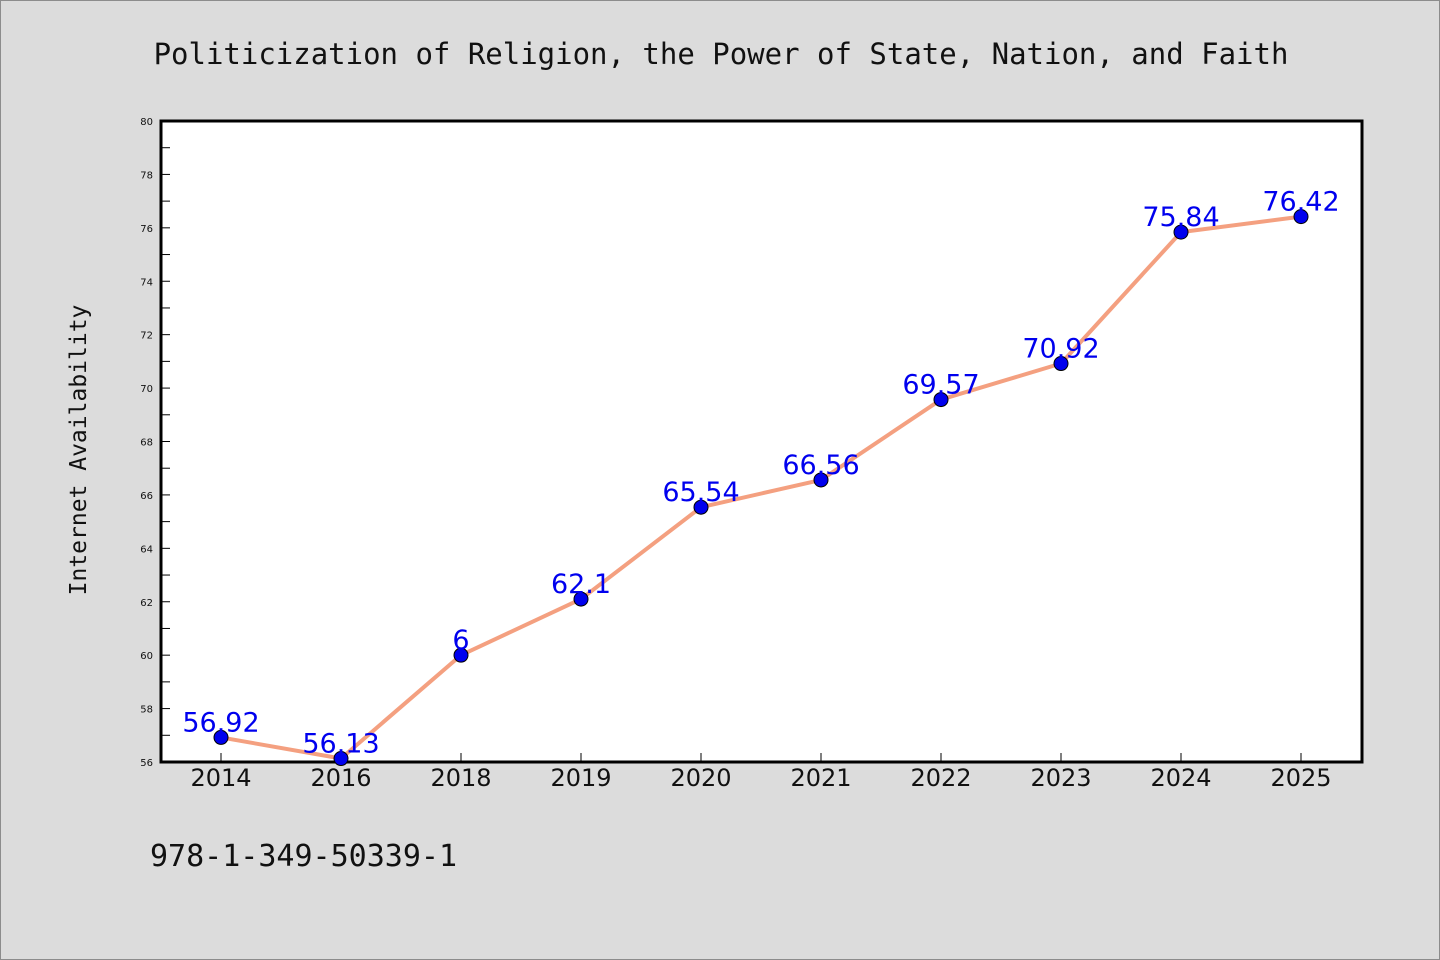 The height and width of the screenshot is (960, 1440). Describe the element at coordinates (1060, 778) in the screenshot. I see `x-tick-label: 2023` at that location.